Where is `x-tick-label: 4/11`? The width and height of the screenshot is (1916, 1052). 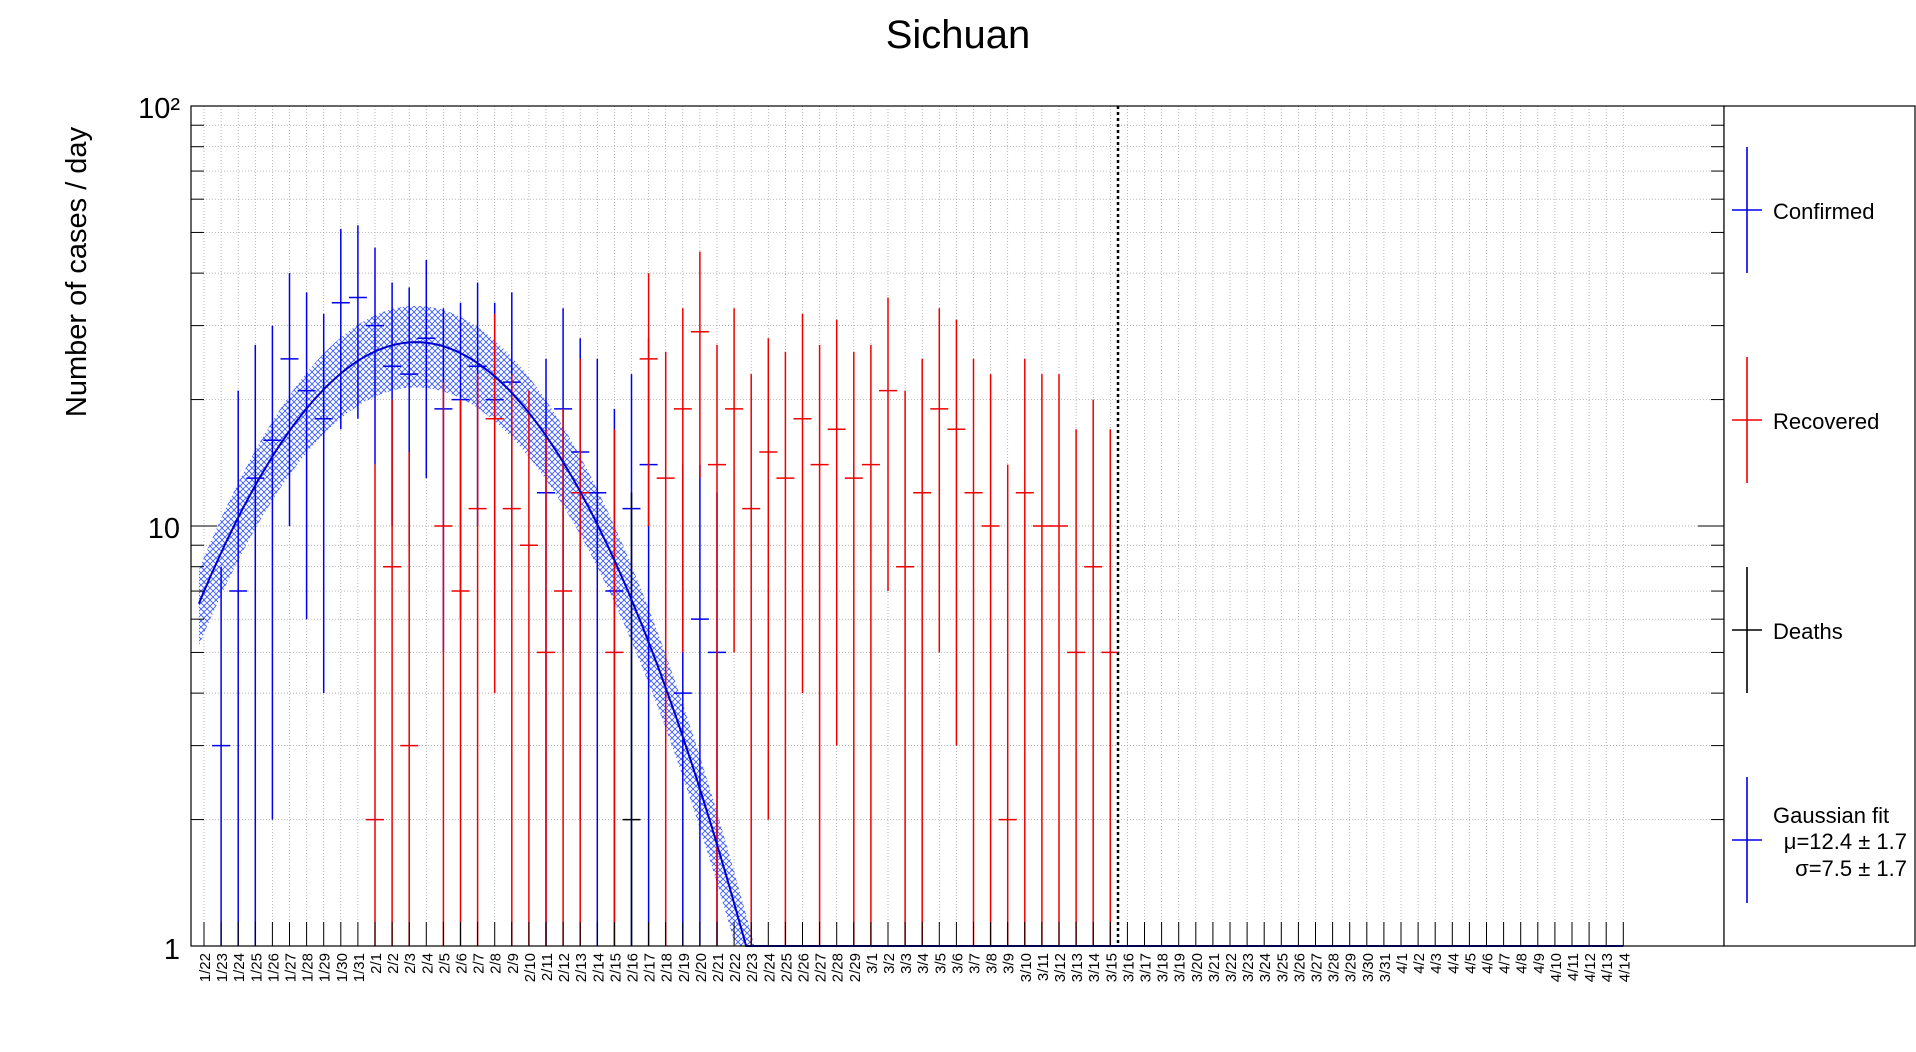 x-tick-label: 4/11 is located at coordinates (1573, 967).